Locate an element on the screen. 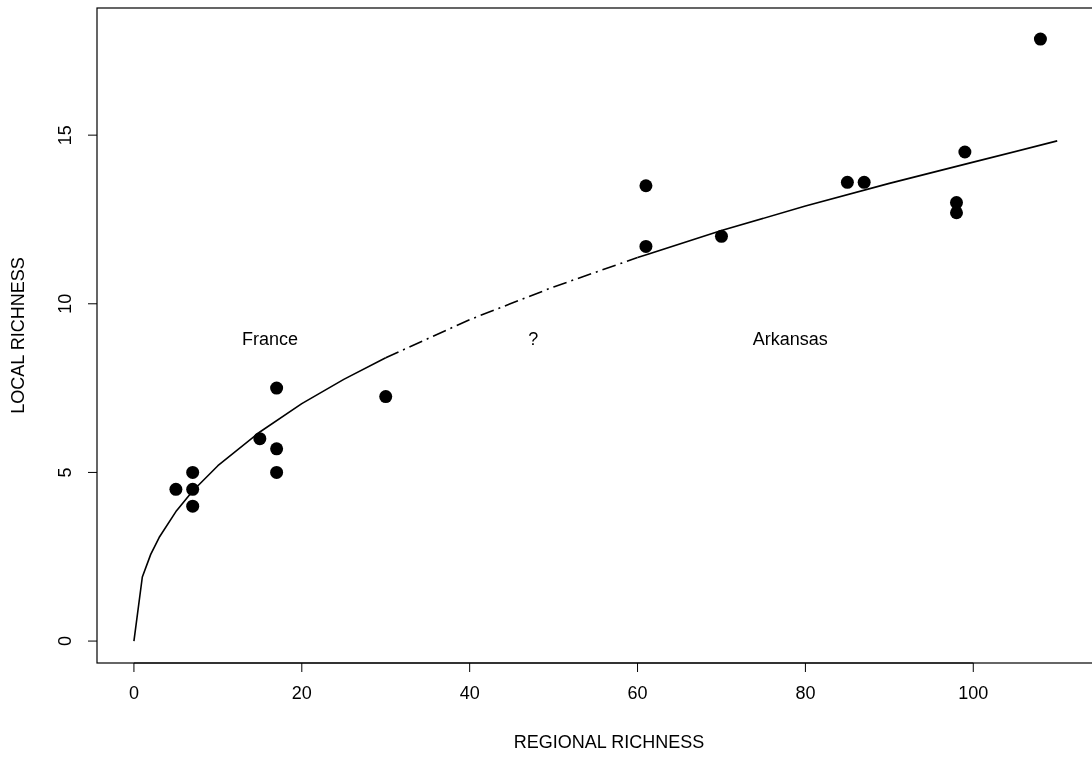  y-tick-label: 10 is located at coordinates (65, 303).